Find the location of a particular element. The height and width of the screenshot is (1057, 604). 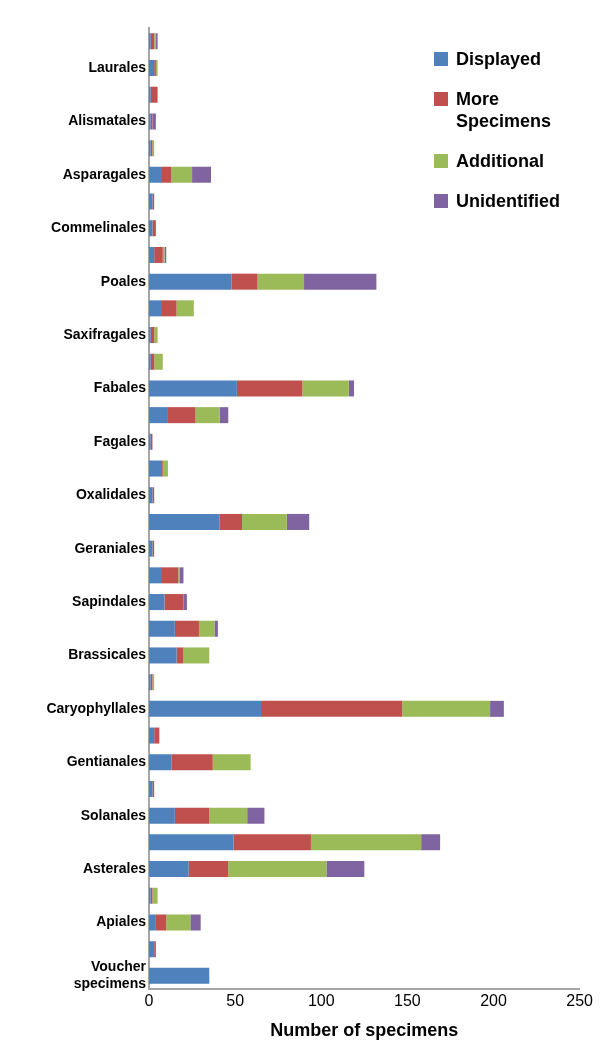

x-tick-label: 0 is located at coordinates (149, 1001).